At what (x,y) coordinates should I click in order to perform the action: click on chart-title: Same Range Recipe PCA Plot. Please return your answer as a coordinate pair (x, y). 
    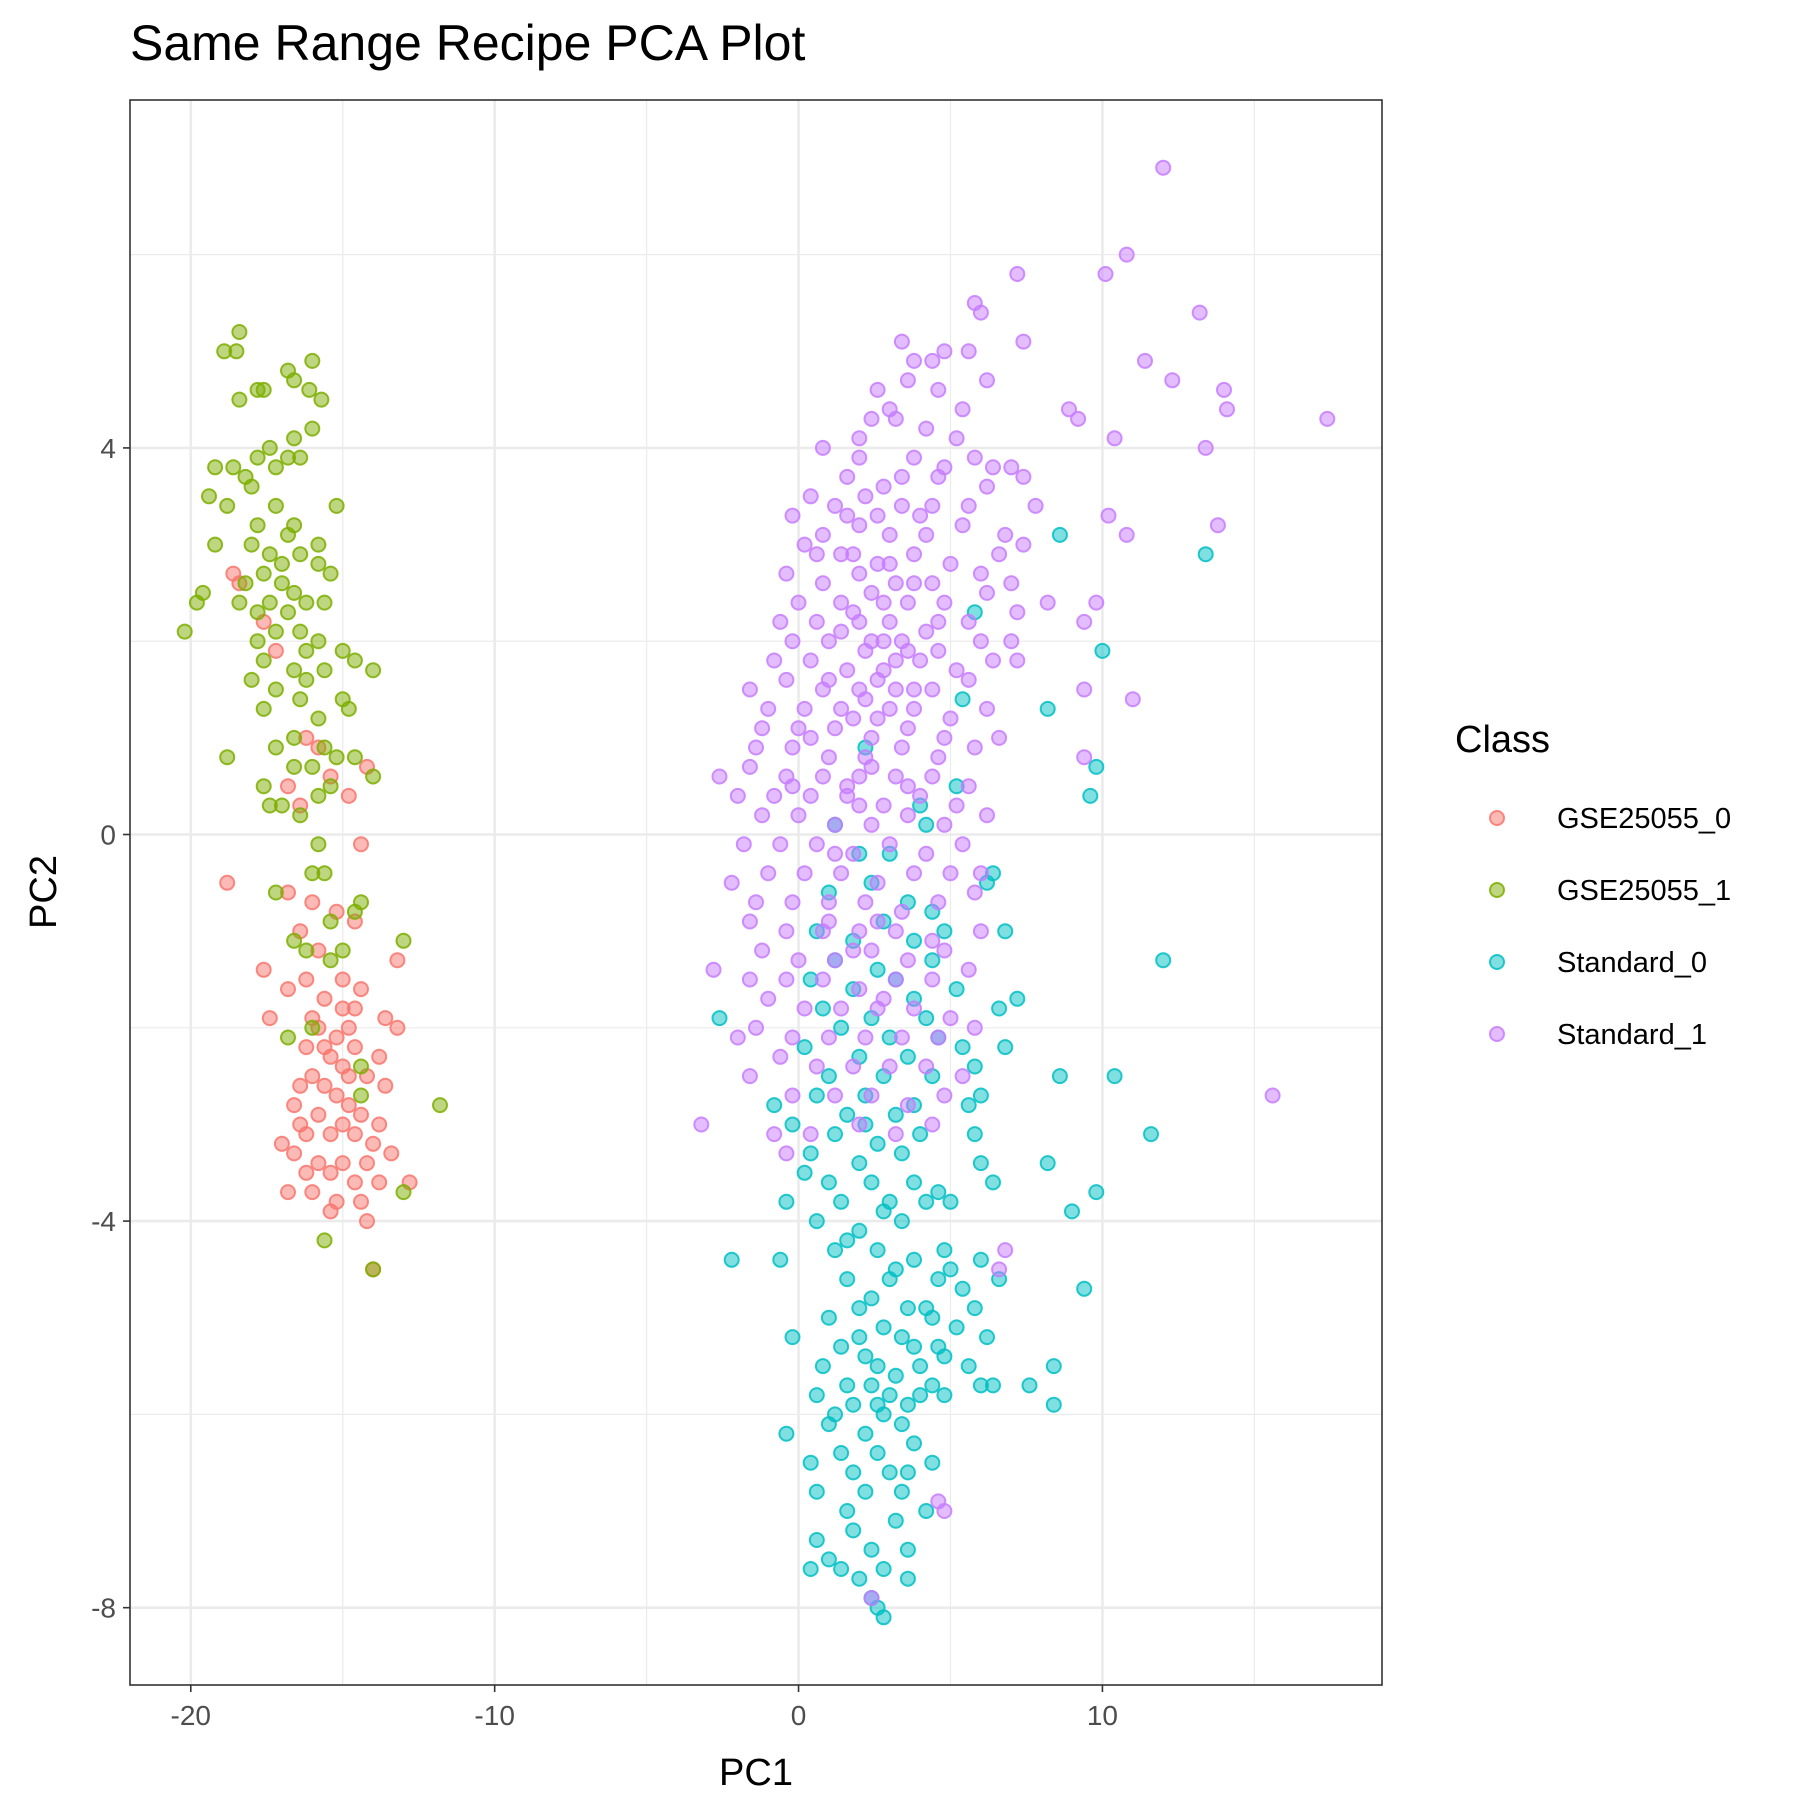
    Looking at the image, I should click on (467, 43).